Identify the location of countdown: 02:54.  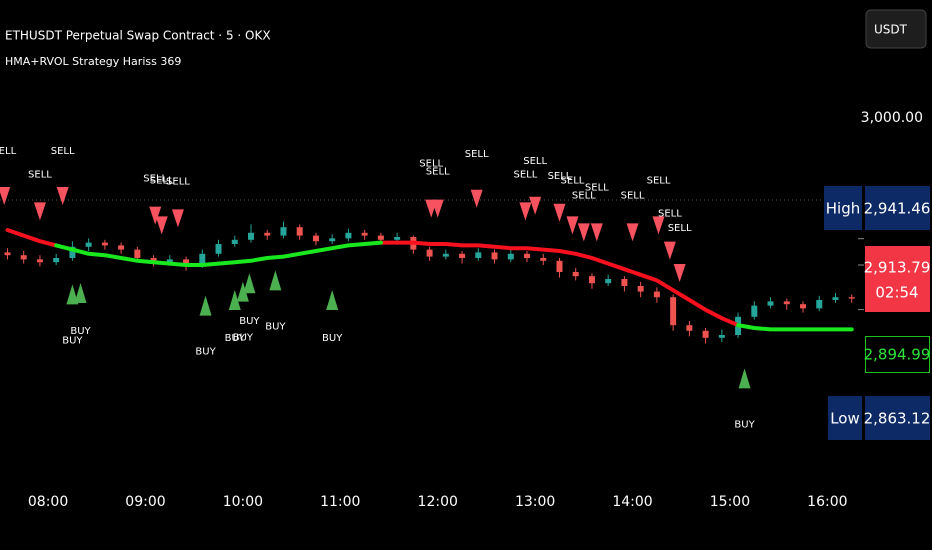
(896, 293).